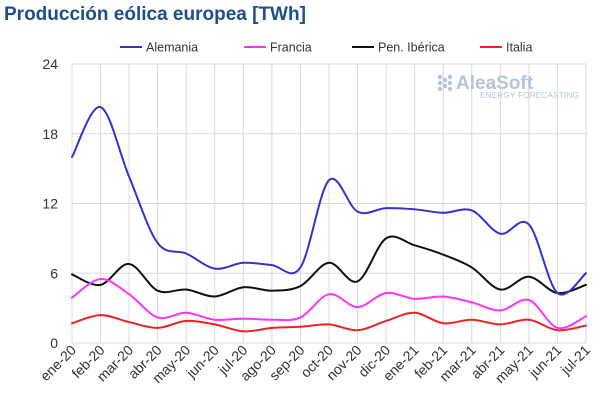 This screenshot has height=416, width=600. Describe the element at coordinates (545, 362) in the screenshot. I see `x-tick-label: jun-21` at that location.